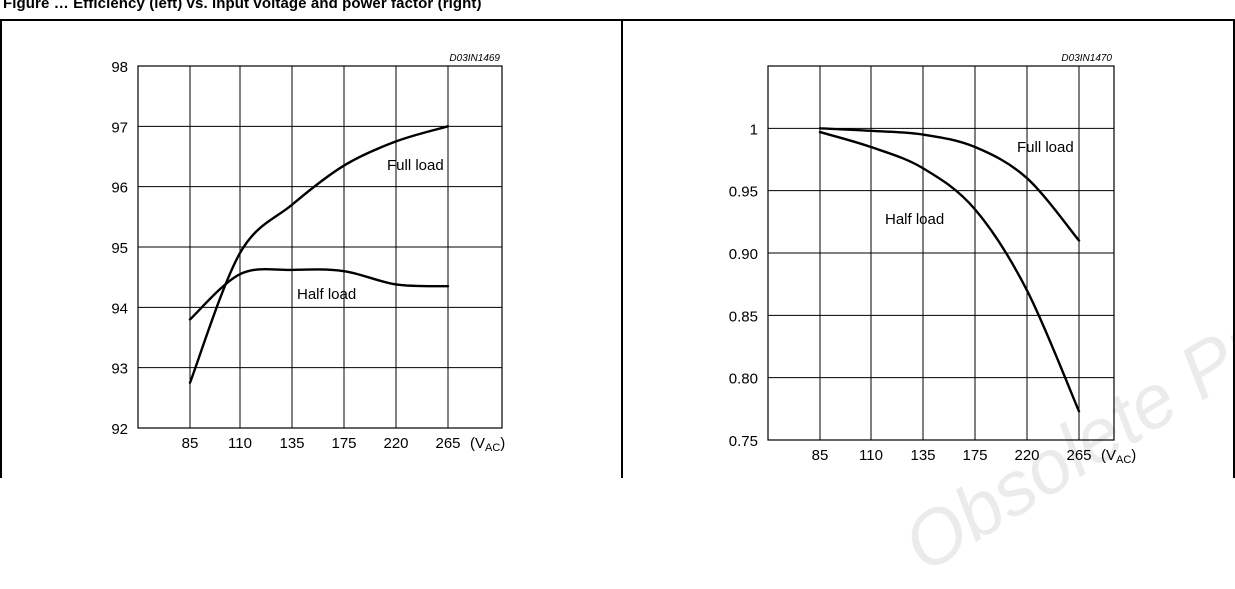  Describe the element at coordinates (119, 429) in the screenshot. I see `y-tick-label: 92` at that location.